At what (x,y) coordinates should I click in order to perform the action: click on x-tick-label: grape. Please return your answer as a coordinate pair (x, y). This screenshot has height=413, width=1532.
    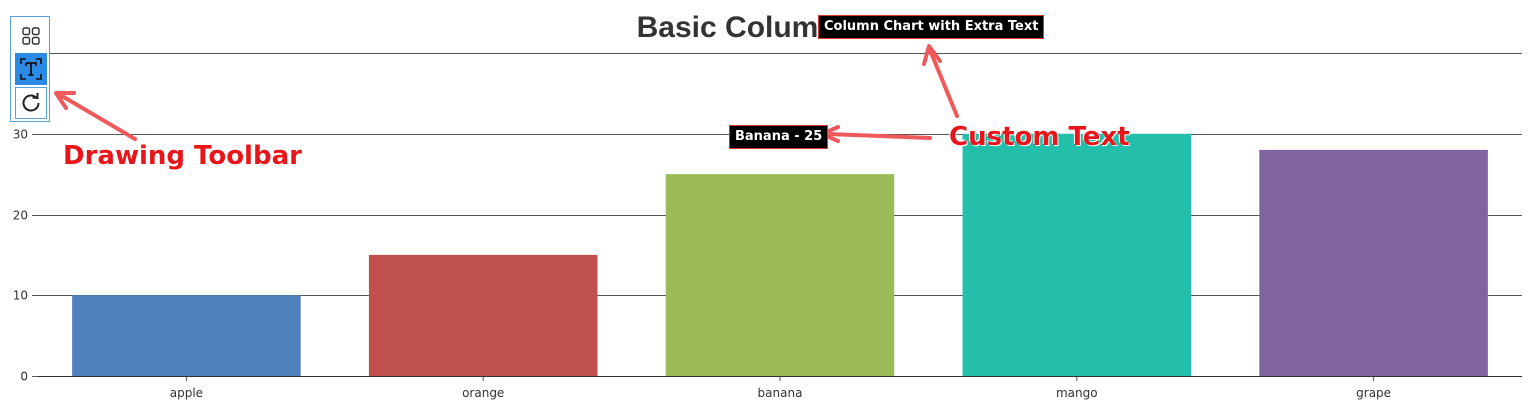
    Looking at the image, I should click on (1373, 393).